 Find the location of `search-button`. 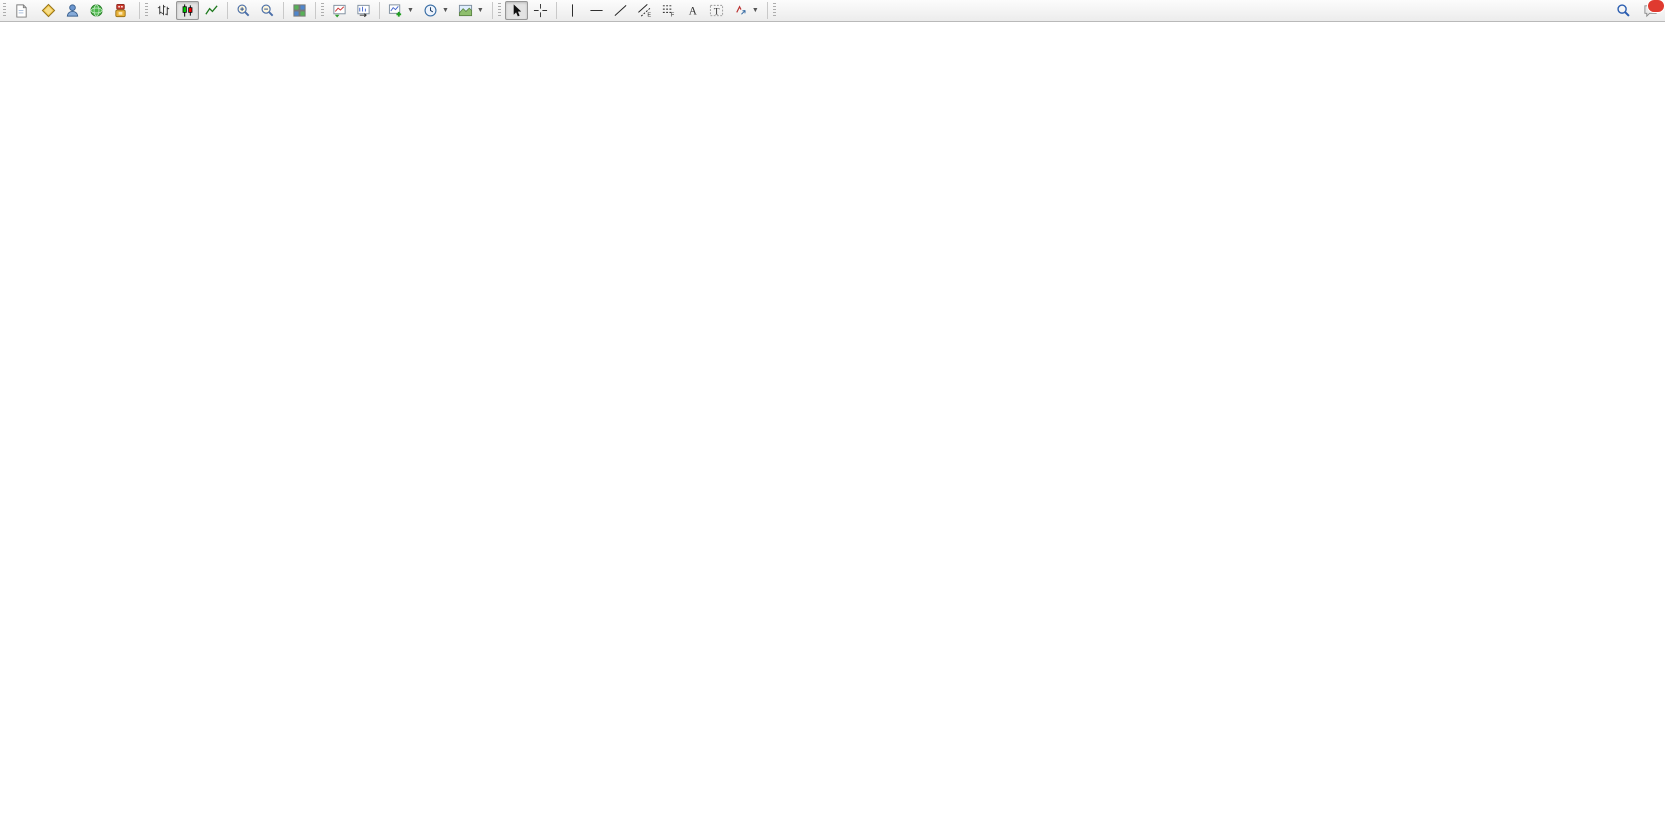

search-button is located at coordinates (1623, 10).